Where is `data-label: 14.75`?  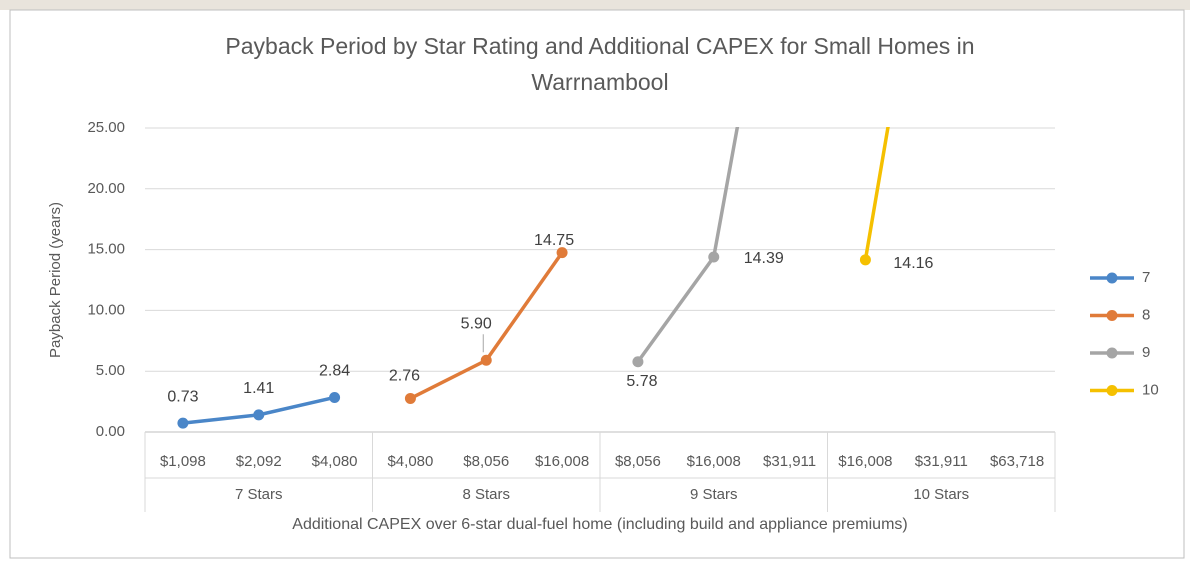 data-label: 14.75 is located at coordinates (554, 240).